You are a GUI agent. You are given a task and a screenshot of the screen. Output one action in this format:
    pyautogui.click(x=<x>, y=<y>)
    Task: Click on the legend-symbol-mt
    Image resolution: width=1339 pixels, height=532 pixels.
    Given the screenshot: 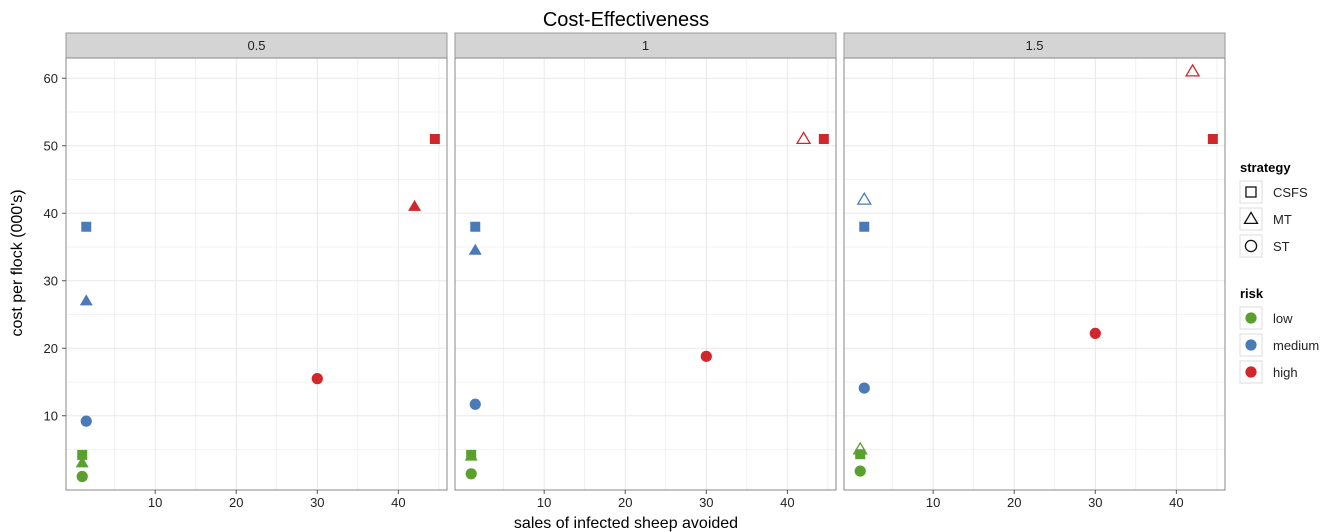 What is the action you would take?
    pyautogui.click(x=1251, y=218)
    